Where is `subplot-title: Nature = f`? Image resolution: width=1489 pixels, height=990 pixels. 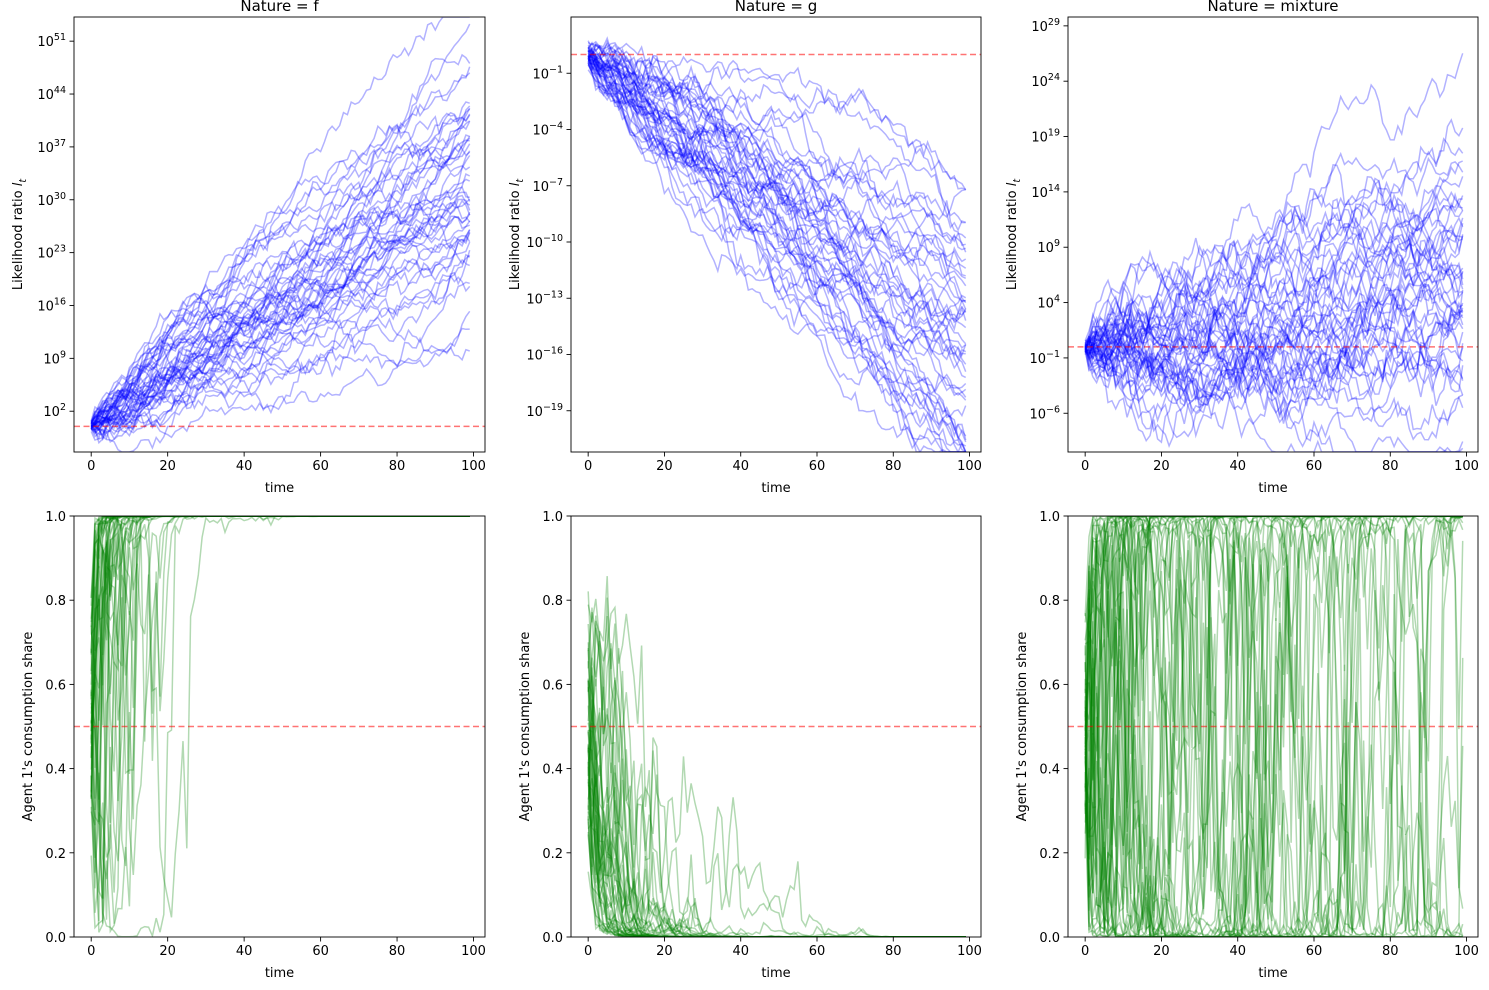 subplot-title: Nature = f is located at coordinates (279, 7).